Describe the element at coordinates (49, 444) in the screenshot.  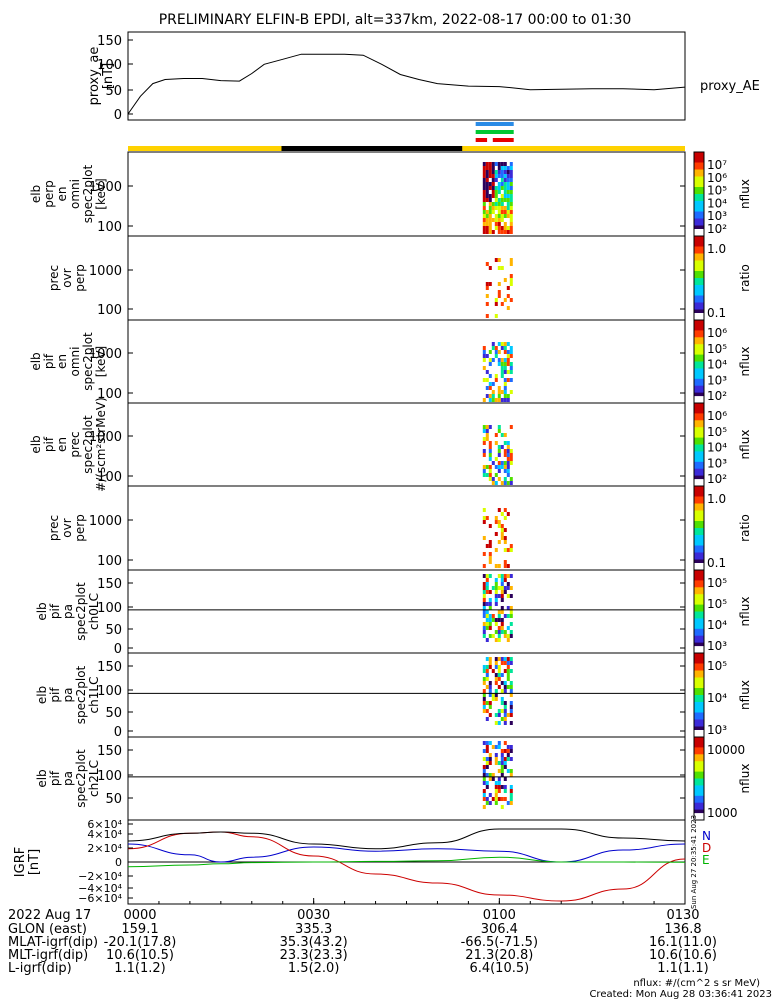
I see `panel-ylabel-line: pif` at that location.